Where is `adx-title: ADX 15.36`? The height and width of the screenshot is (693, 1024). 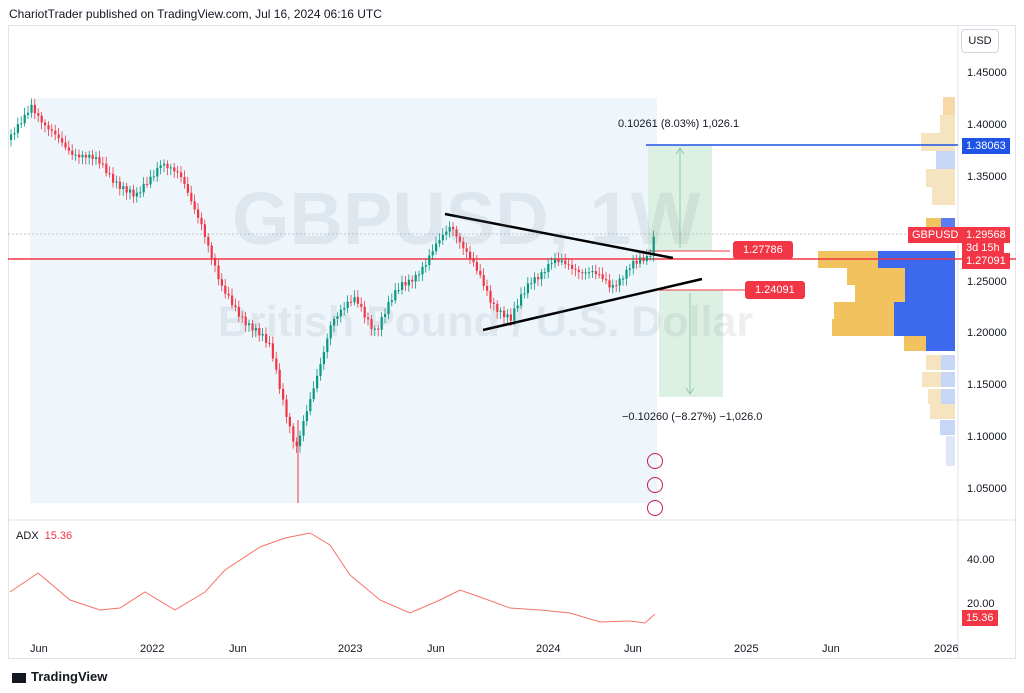
adx-title: ADX 15.36 is located at coordinates (44, 536).